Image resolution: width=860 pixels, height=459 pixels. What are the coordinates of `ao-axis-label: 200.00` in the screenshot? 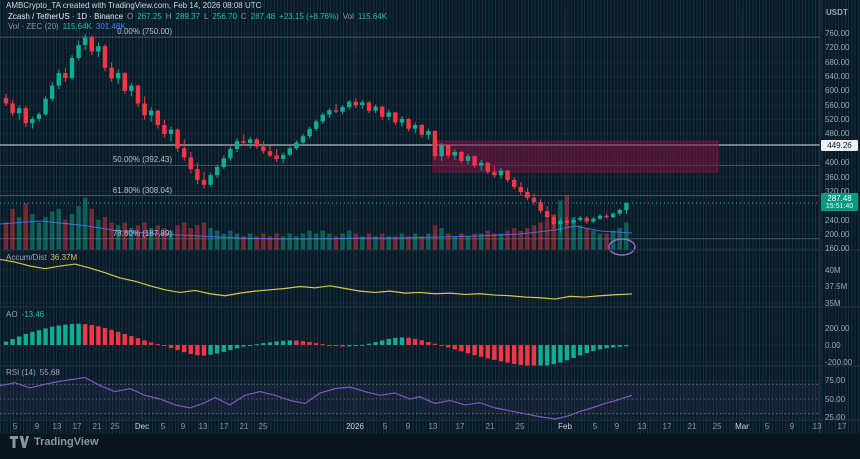 It's located at (837, 328).